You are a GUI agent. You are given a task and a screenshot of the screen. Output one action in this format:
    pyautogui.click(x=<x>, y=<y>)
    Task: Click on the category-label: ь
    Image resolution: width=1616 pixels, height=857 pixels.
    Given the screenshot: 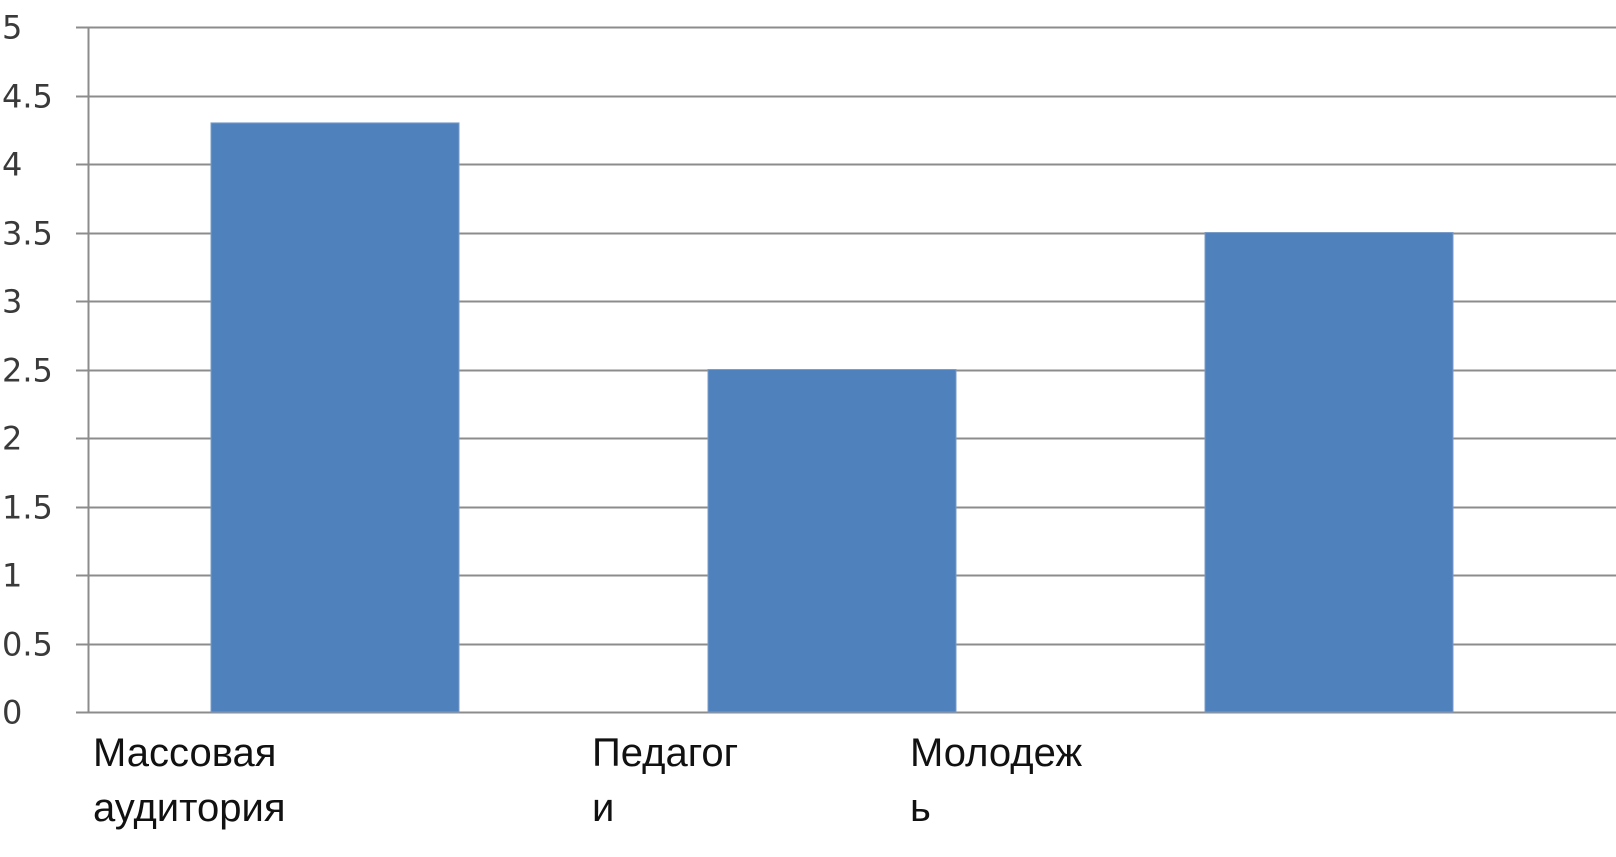 What is the action you would take?
    pyautogui.click(x=920, y=808)
    